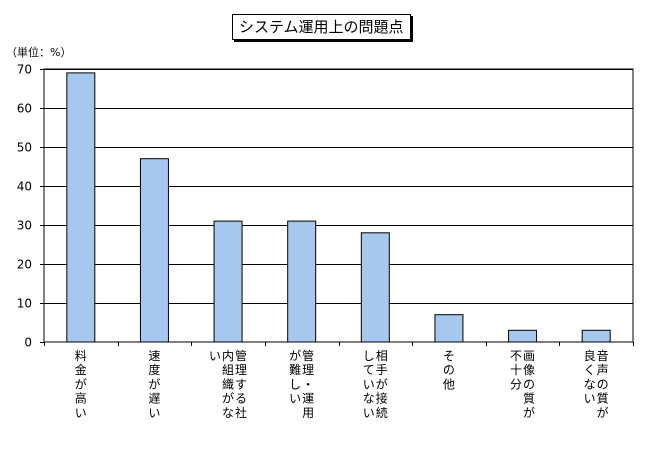 The height and width of the screenshot is (449, 648). What do you see at coordinates (24, 304) in the screenshot?
I see `y-tick-label: 10` at bounding box center [24, 304].